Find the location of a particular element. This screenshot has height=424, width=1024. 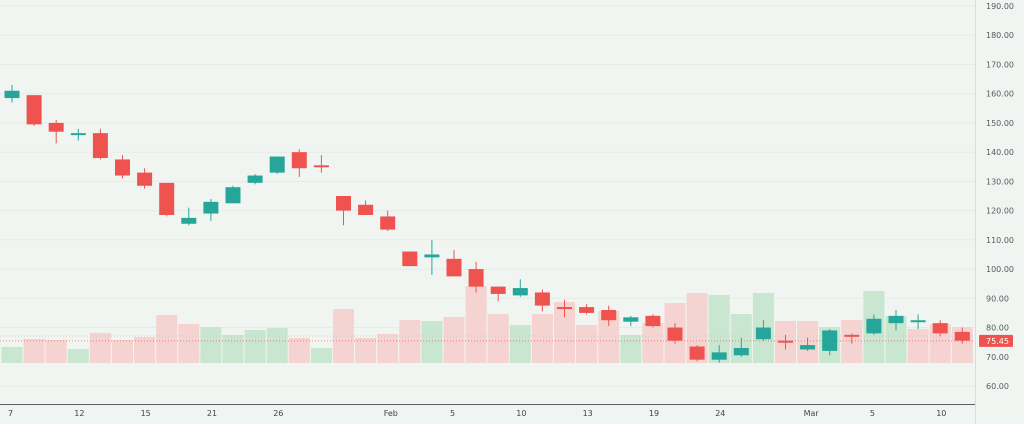

last-price-value: 75.45 is located at coordinates (997, 341).